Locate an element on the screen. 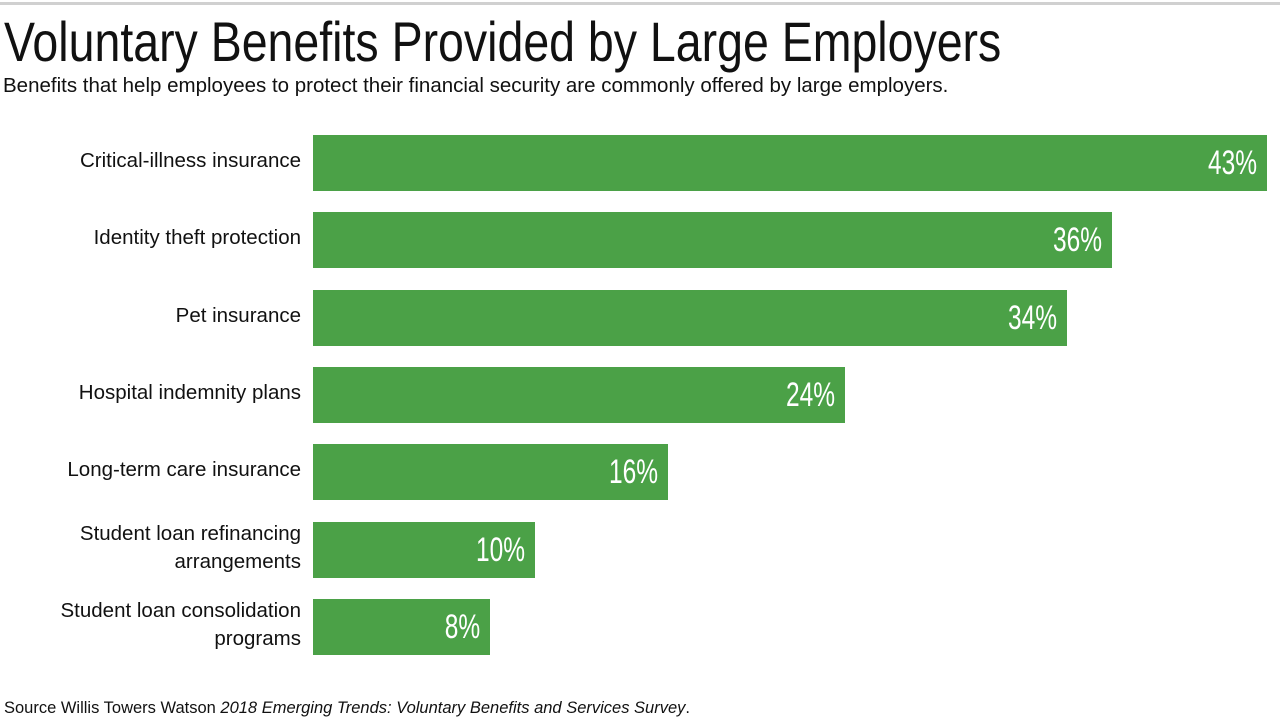  value-label: 16% is located at coordinates (633, 472).